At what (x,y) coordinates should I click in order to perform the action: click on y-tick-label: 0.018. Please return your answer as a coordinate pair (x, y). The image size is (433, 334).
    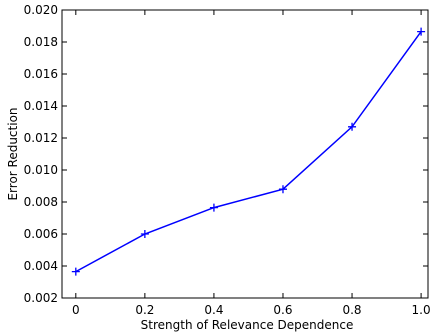
    Looking at the image, I should click on (41, 42).